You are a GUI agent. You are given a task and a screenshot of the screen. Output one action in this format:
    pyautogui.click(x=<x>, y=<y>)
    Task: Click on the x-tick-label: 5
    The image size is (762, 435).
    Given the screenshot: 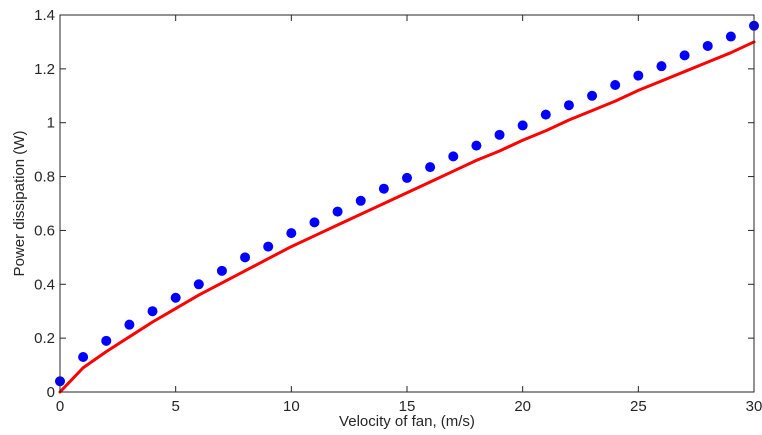 What is the action you would take?
    pyautogui.click(x=175, y=406)
    